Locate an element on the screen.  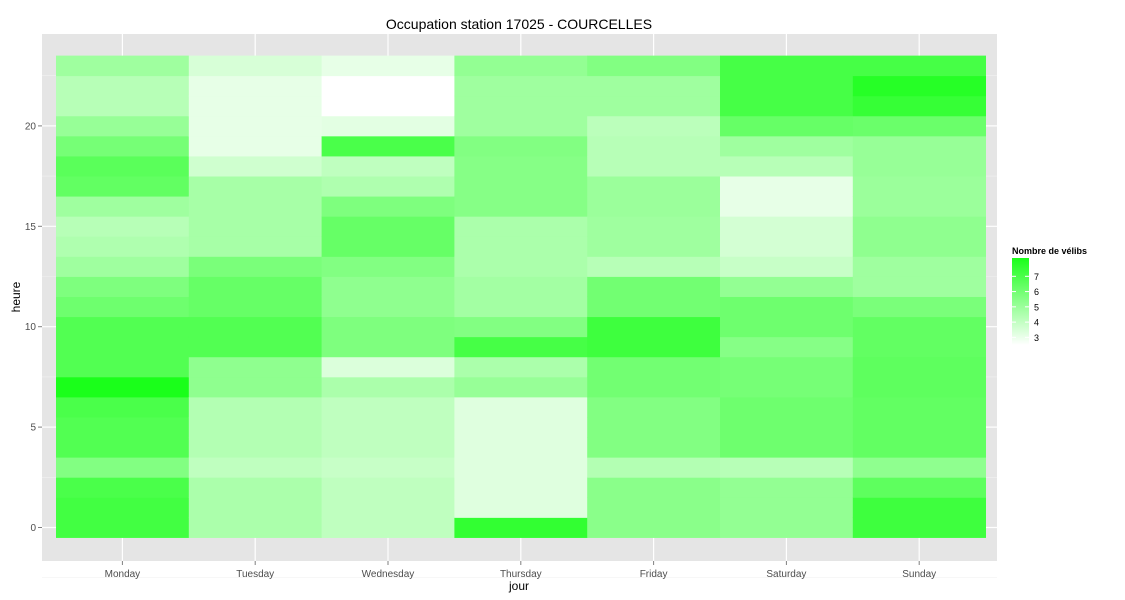
x-tick-label-friday: Friday is located at coordinates (654, 574).